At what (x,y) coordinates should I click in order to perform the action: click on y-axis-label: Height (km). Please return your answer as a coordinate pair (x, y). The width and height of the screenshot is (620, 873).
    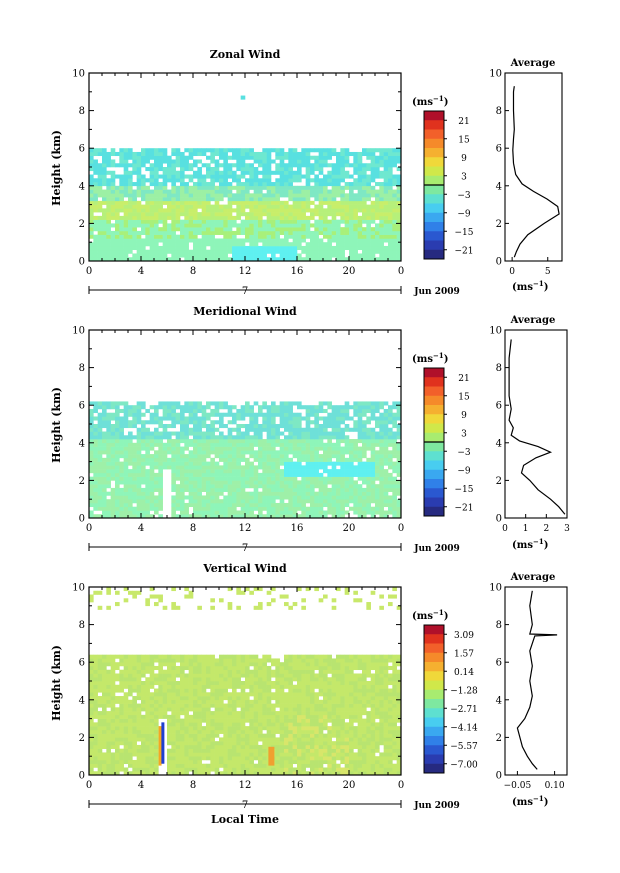
    Looking at the image, I should click on (56, 425).